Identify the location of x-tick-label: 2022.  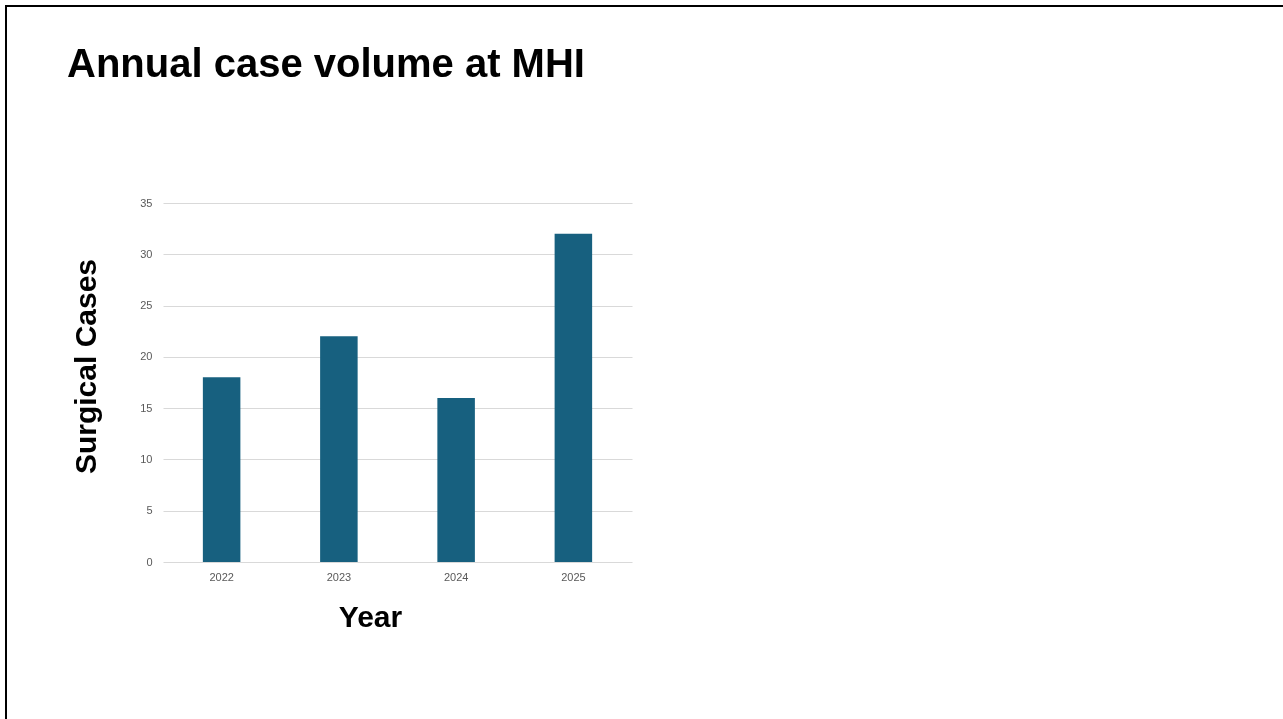
(221, 576).